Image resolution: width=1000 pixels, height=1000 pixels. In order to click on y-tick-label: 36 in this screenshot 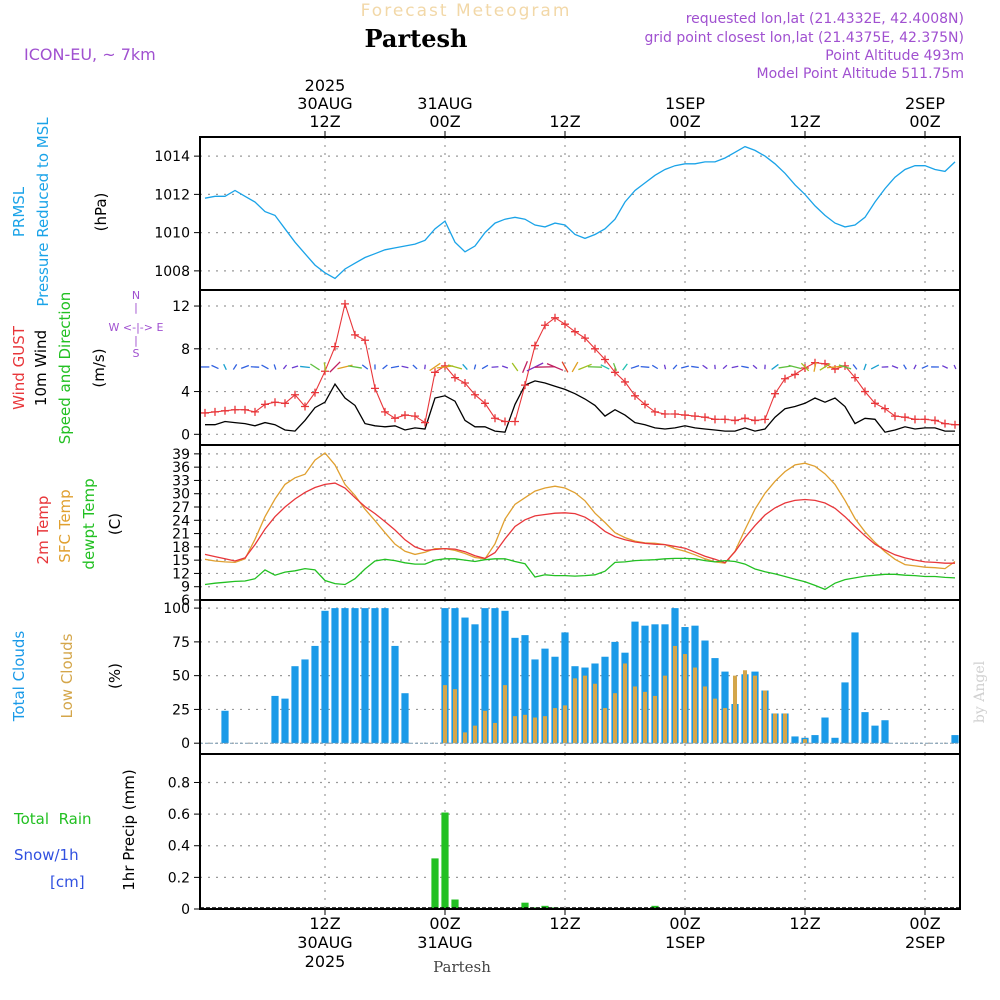, I will do `click(181, 468)`.